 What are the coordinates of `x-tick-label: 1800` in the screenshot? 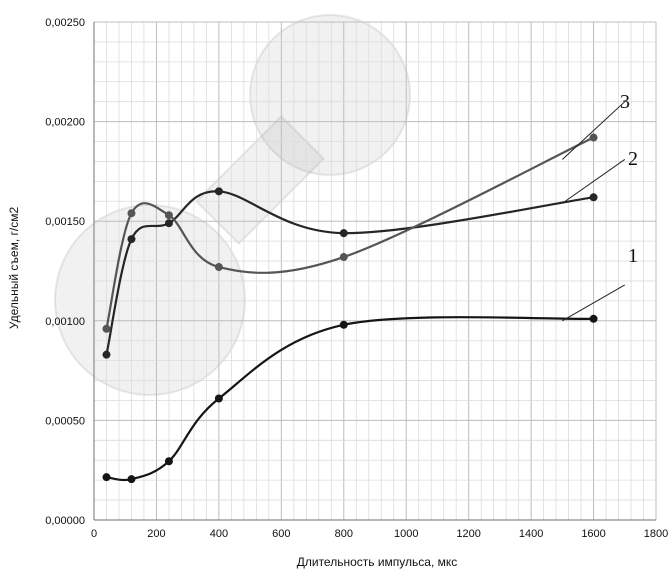 It's located at (656, 534).